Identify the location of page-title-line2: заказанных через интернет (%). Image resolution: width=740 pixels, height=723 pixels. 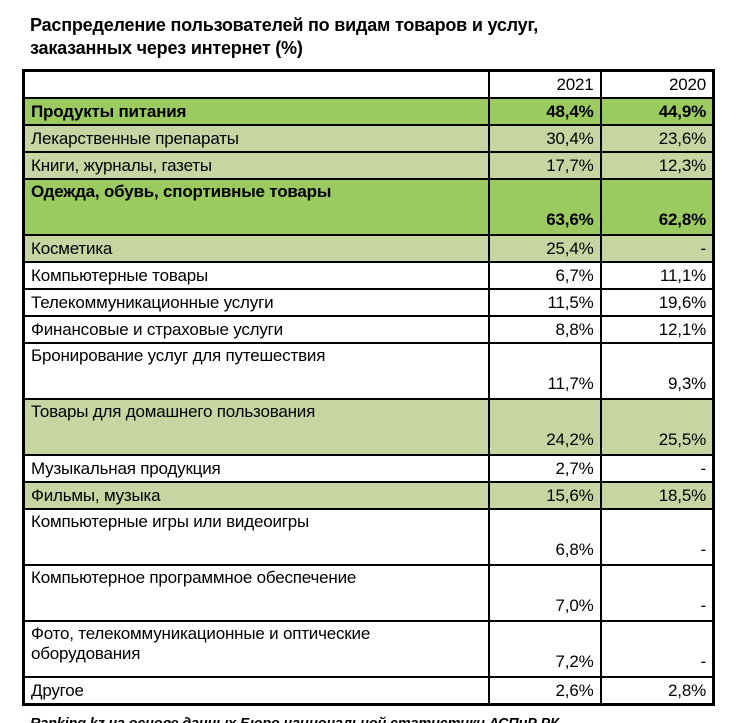
(166, 47).